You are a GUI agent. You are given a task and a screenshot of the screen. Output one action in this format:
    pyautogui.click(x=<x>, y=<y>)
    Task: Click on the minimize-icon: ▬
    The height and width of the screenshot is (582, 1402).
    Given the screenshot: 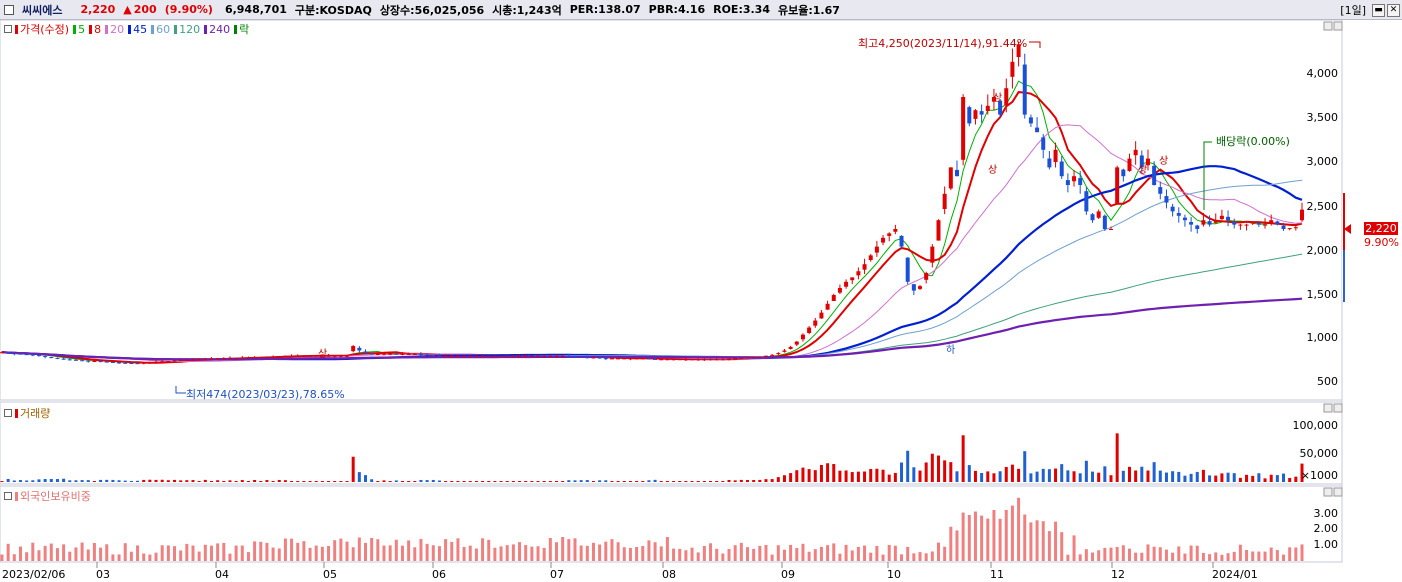 What is the action you would take?
    pyautogui.click(x=1378, y=10)
    